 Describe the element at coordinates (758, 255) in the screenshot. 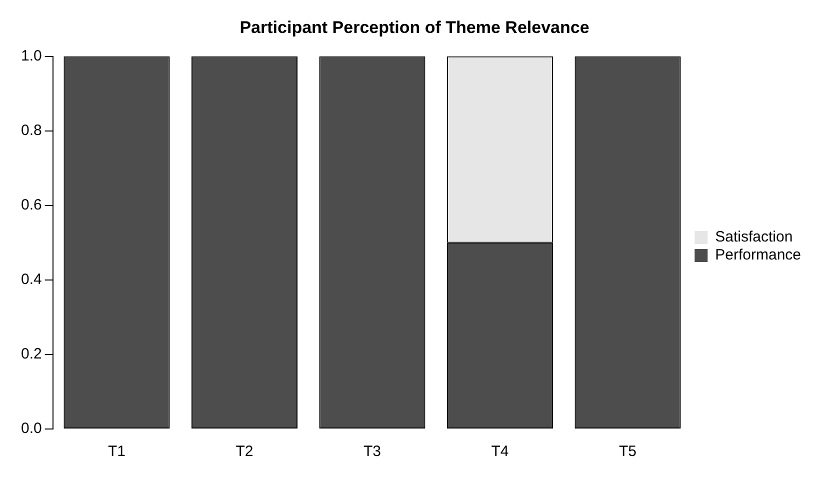

I see `legend-label: Performance` at that location.